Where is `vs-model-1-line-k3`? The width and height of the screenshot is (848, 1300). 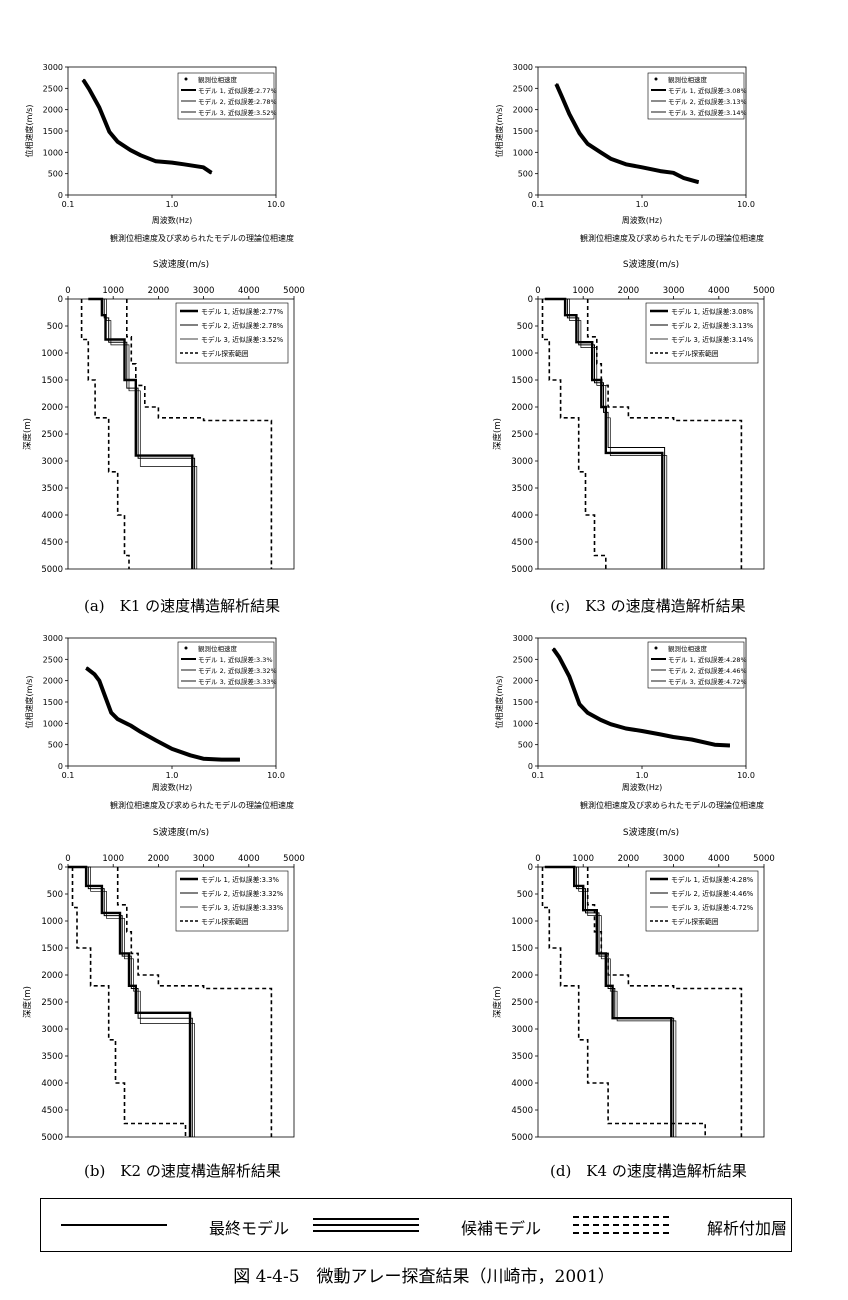
vs-model-1-line-k3 is located at coordinates (604, 433).